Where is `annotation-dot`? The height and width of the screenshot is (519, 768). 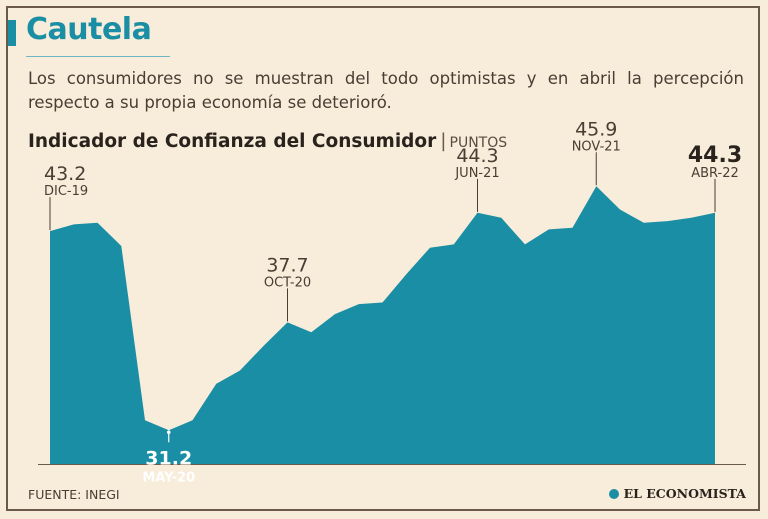
annotation-dot is located at coordinates (168, 432).